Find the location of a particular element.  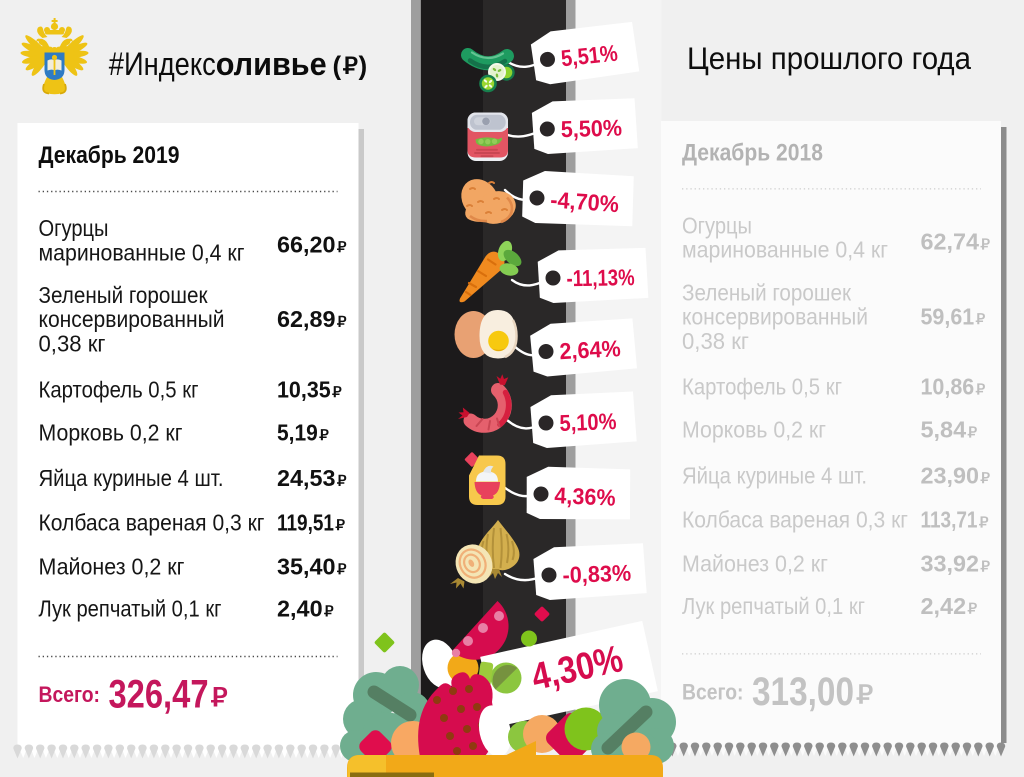

svg-text: 326,47 is located at coordinates (159, 695).